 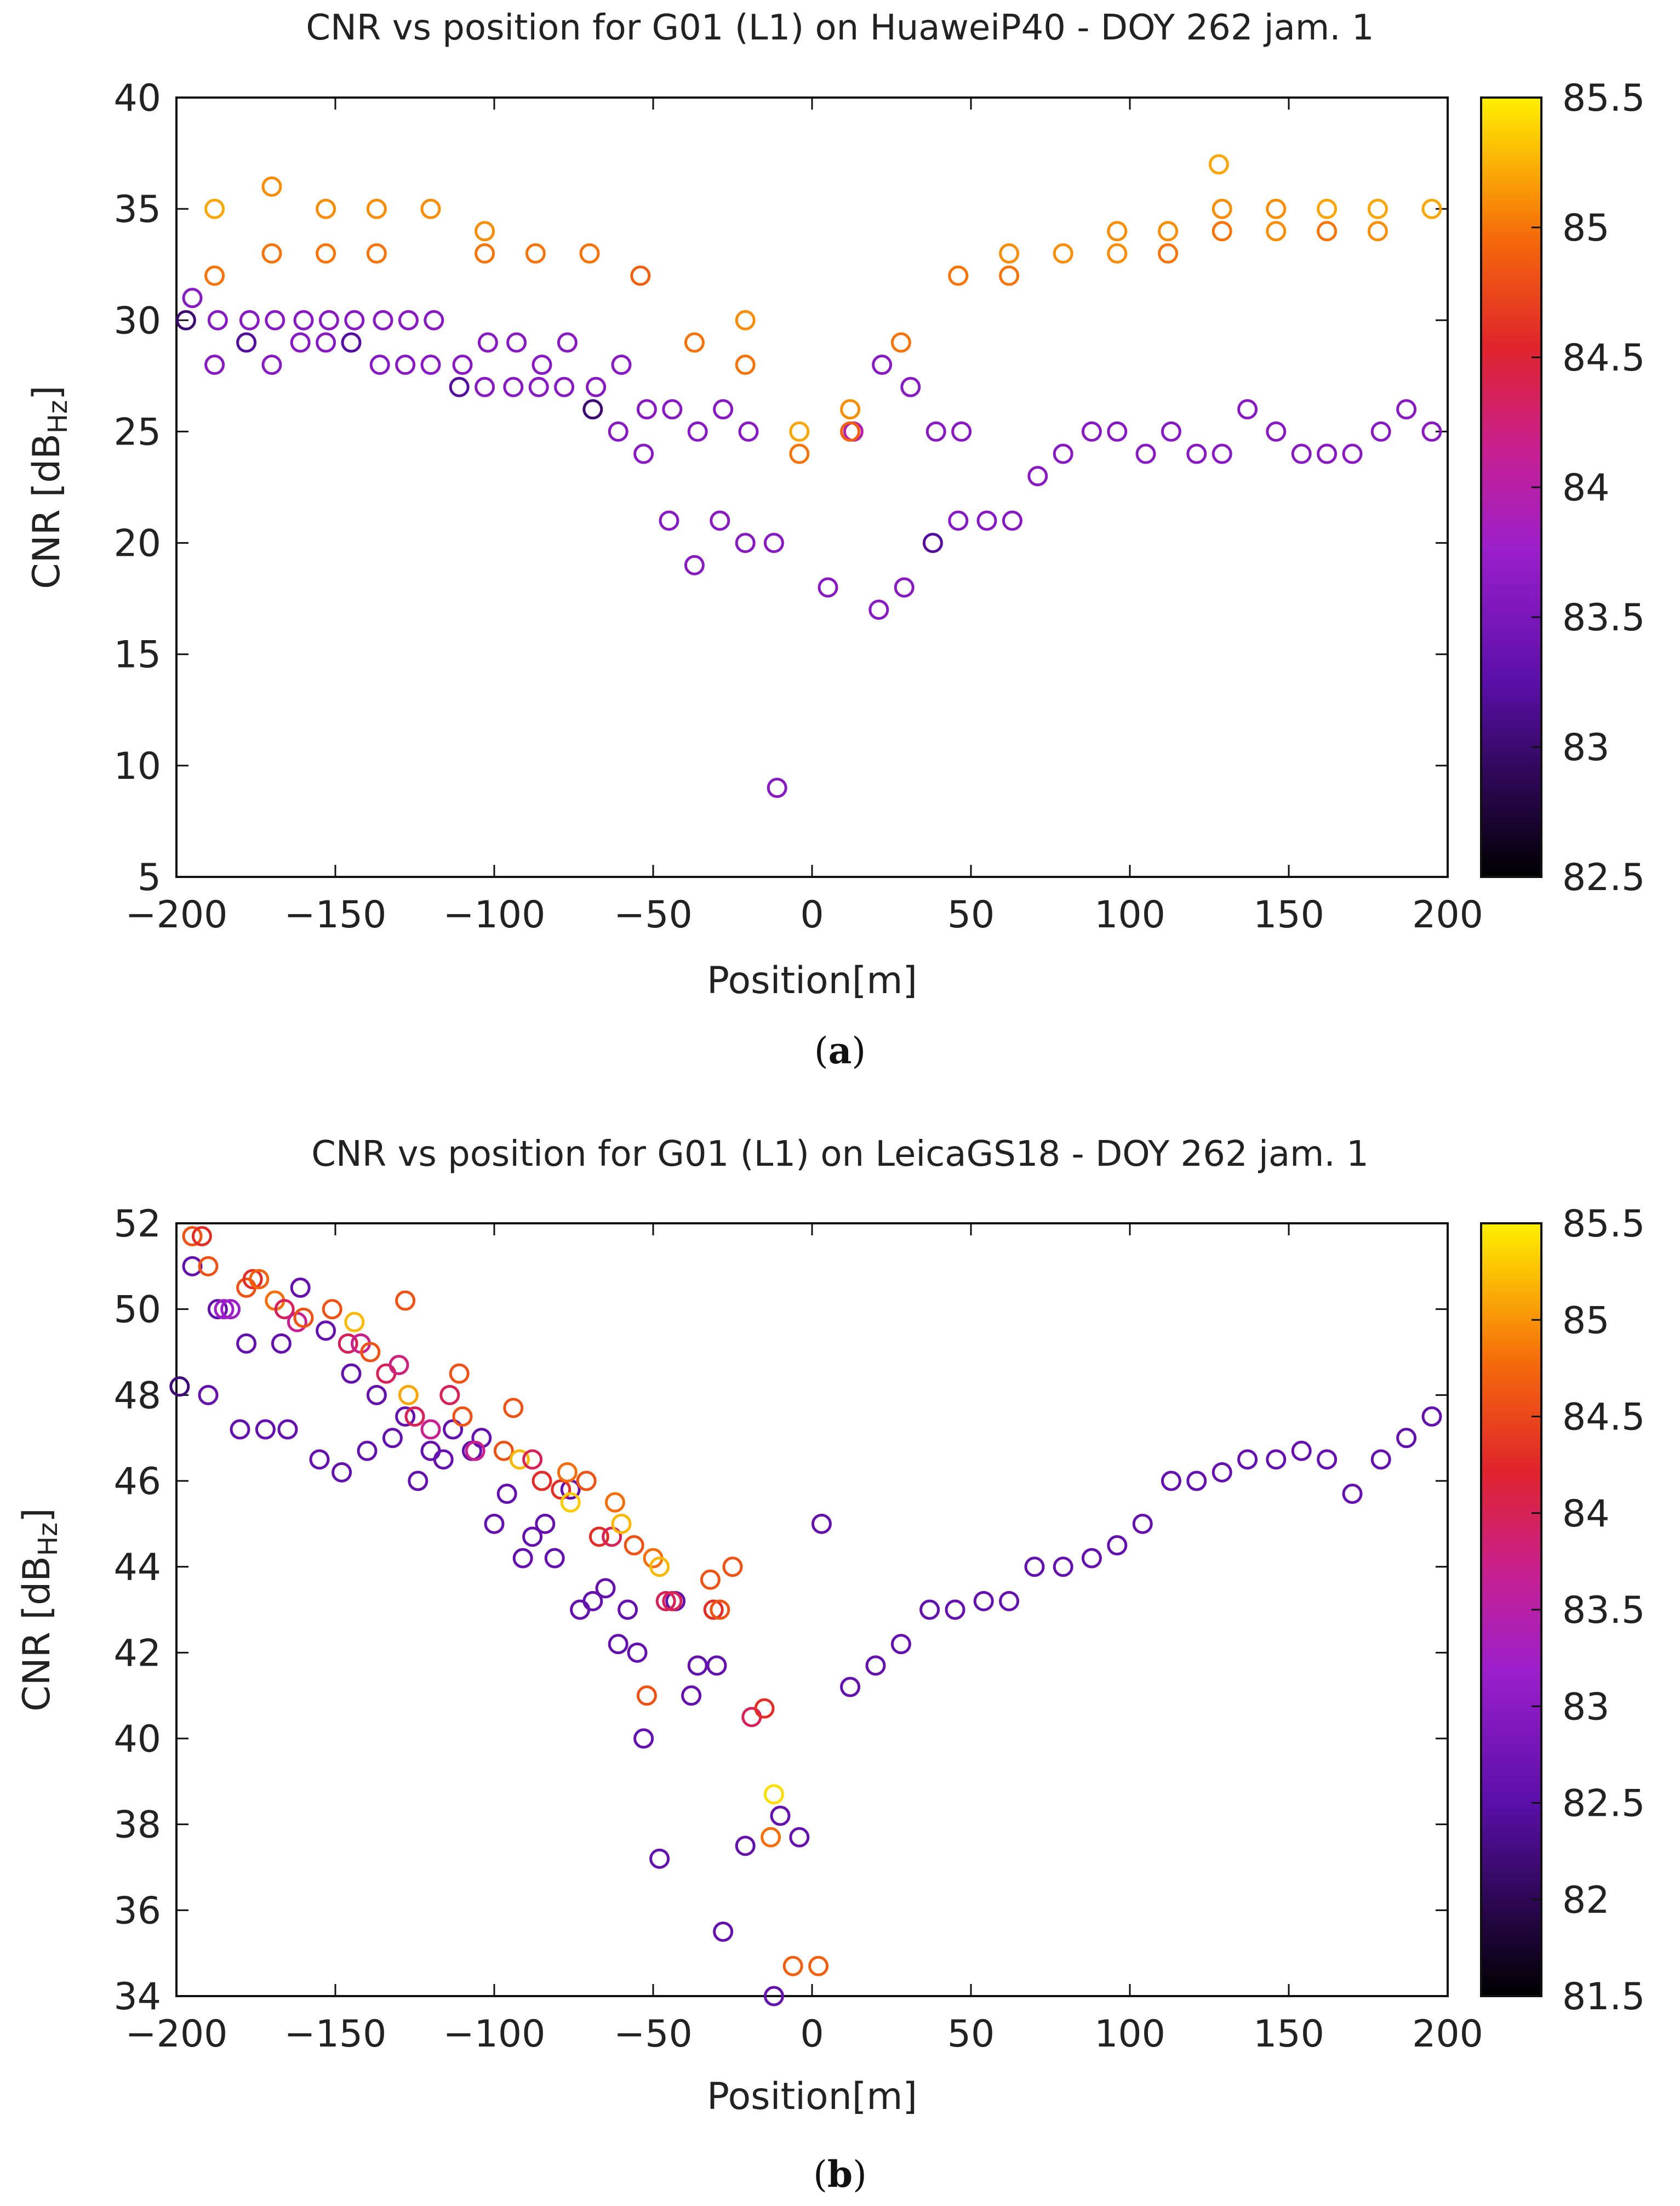 What do you see at coordinates (137, 1481) in the screenshot?
I see `y-tick-label: 46` at bounding box center [137, 1481].